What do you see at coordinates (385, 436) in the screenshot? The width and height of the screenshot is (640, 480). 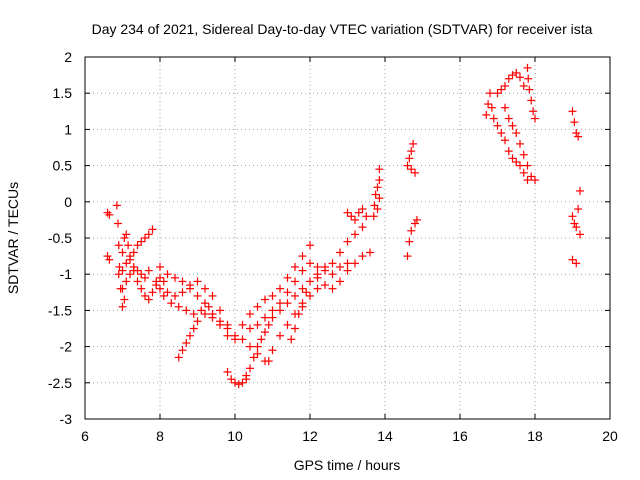 I see `x-tick-label: 14` at bounding box center [385, 436].